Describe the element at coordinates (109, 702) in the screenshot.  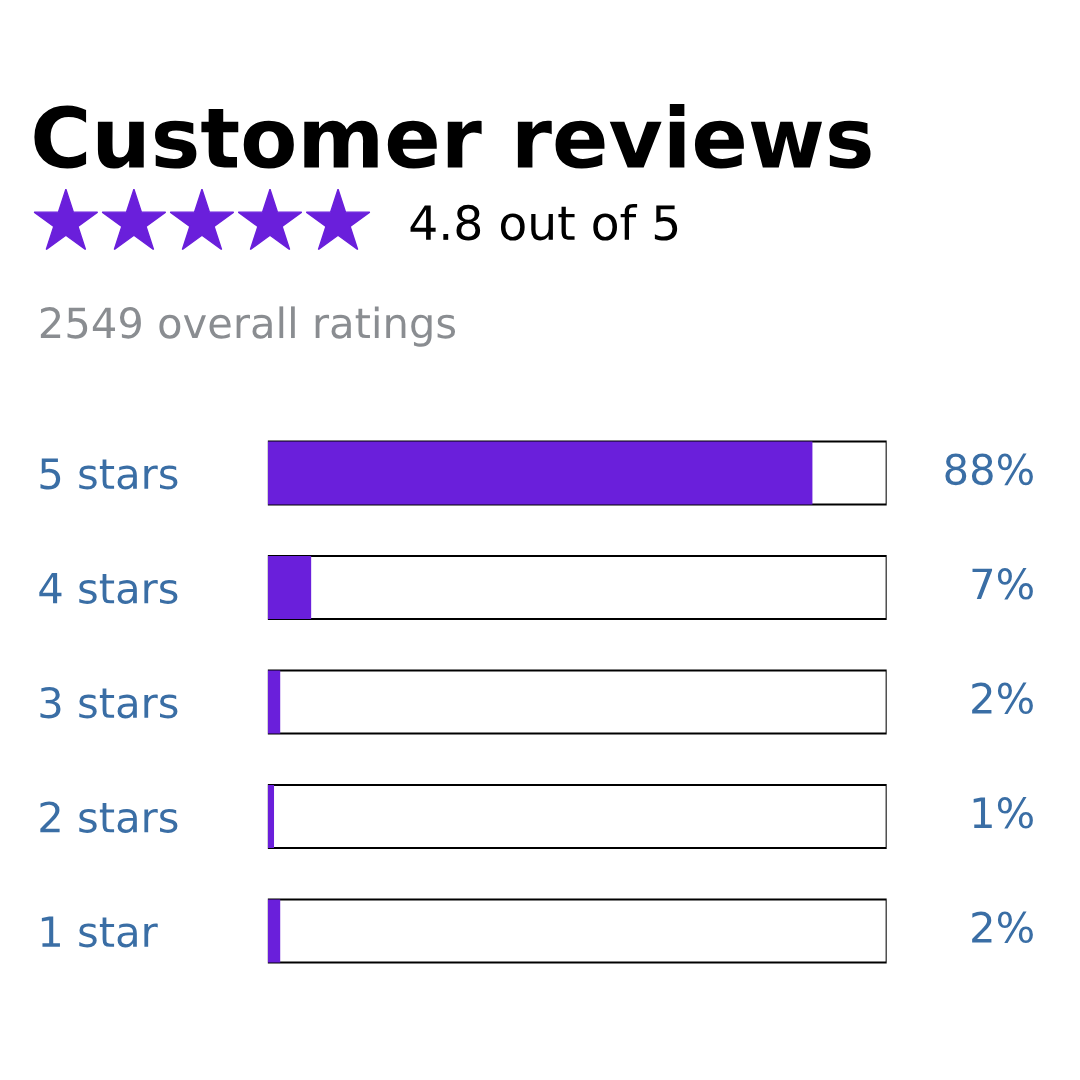
I see `y-tick-label: 3 stars` at that location.